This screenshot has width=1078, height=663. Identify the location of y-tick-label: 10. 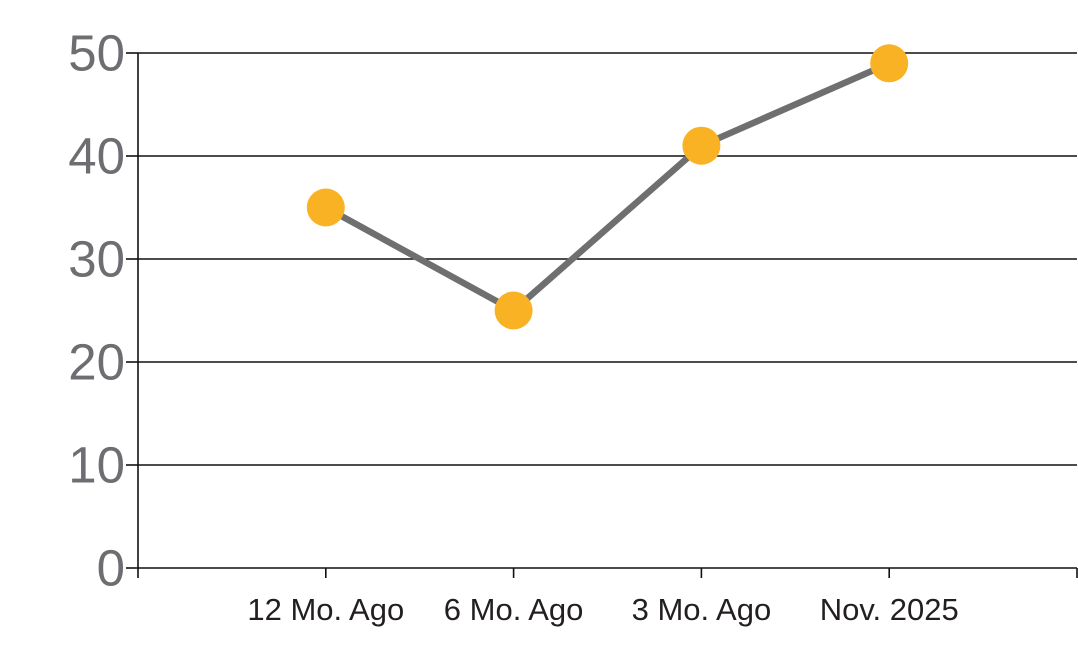
(96, 465).